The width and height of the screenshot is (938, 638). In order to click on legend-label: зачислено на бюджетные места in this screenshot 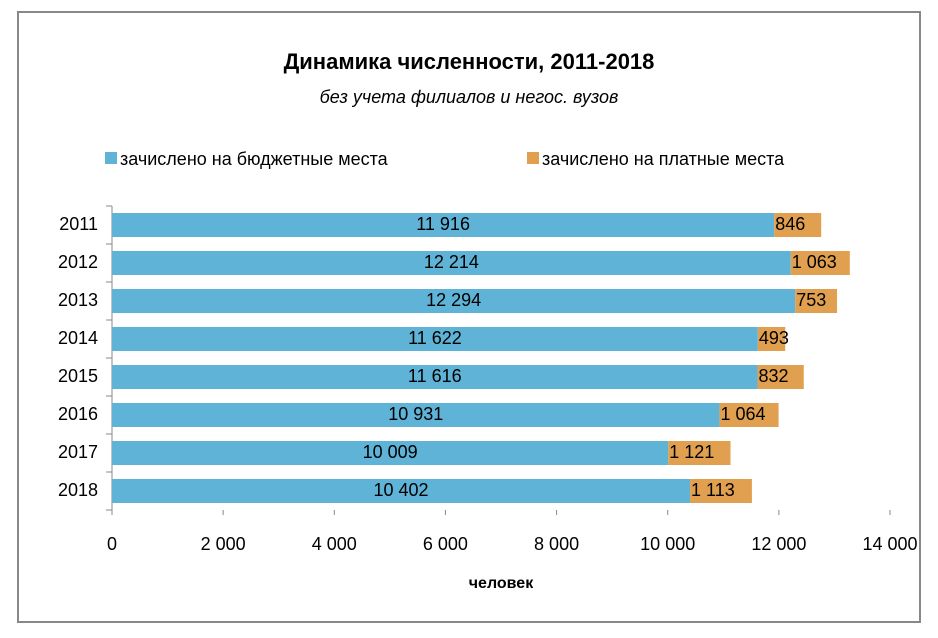, I will do `click(254, 159)`.